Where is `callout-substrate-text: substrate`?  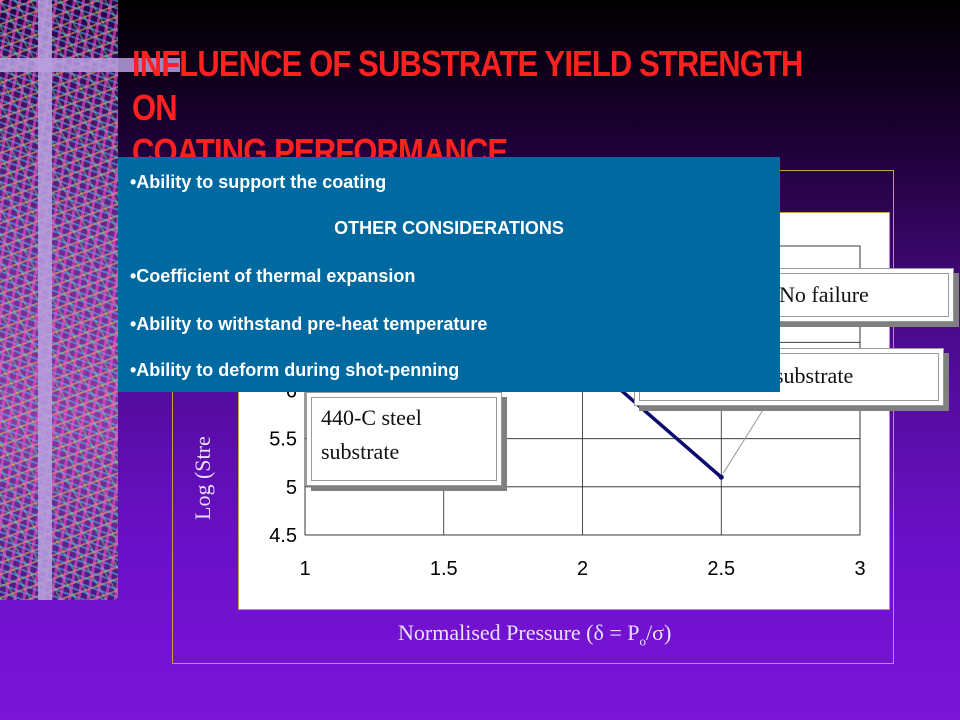 callout-substrate-text: substrate is located at coordinates (814, 375).